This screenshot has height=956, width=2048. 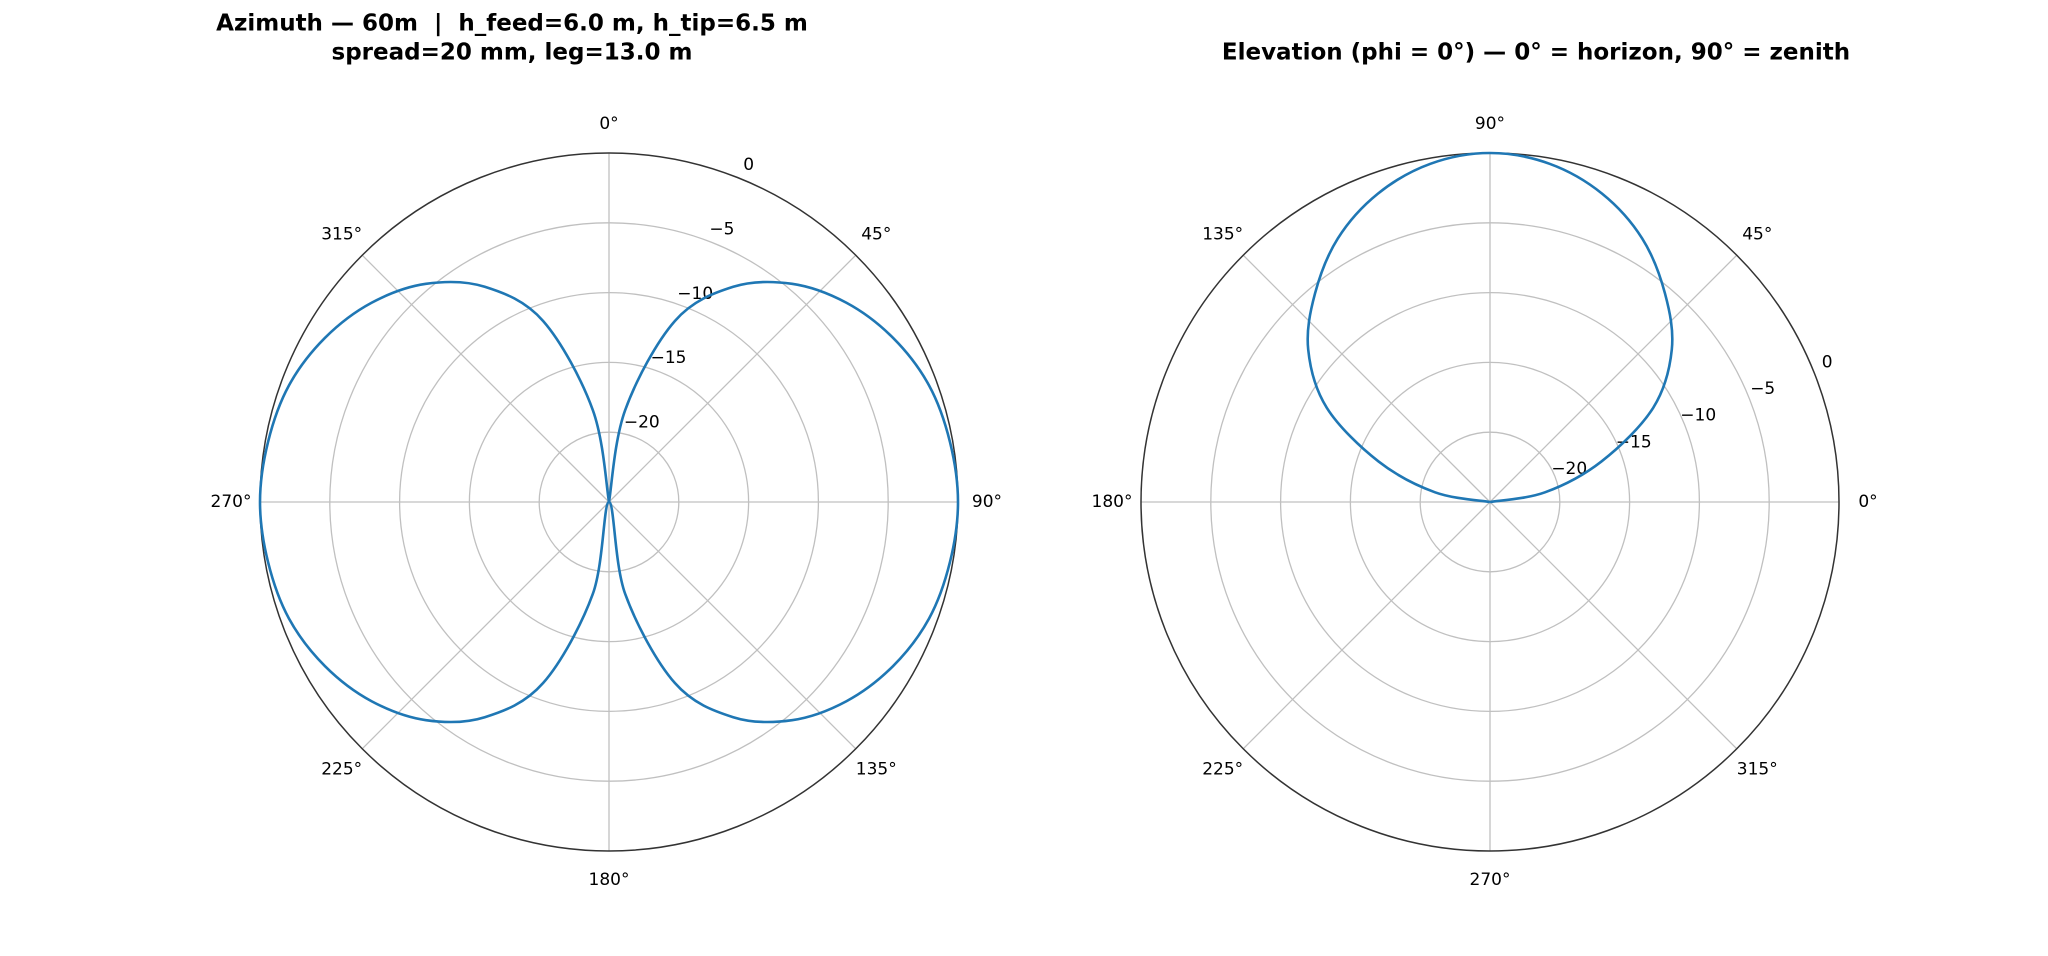 I want to click on chart-title: spread=20 mm, leg=13.0 m, so click(x=512, y=53).